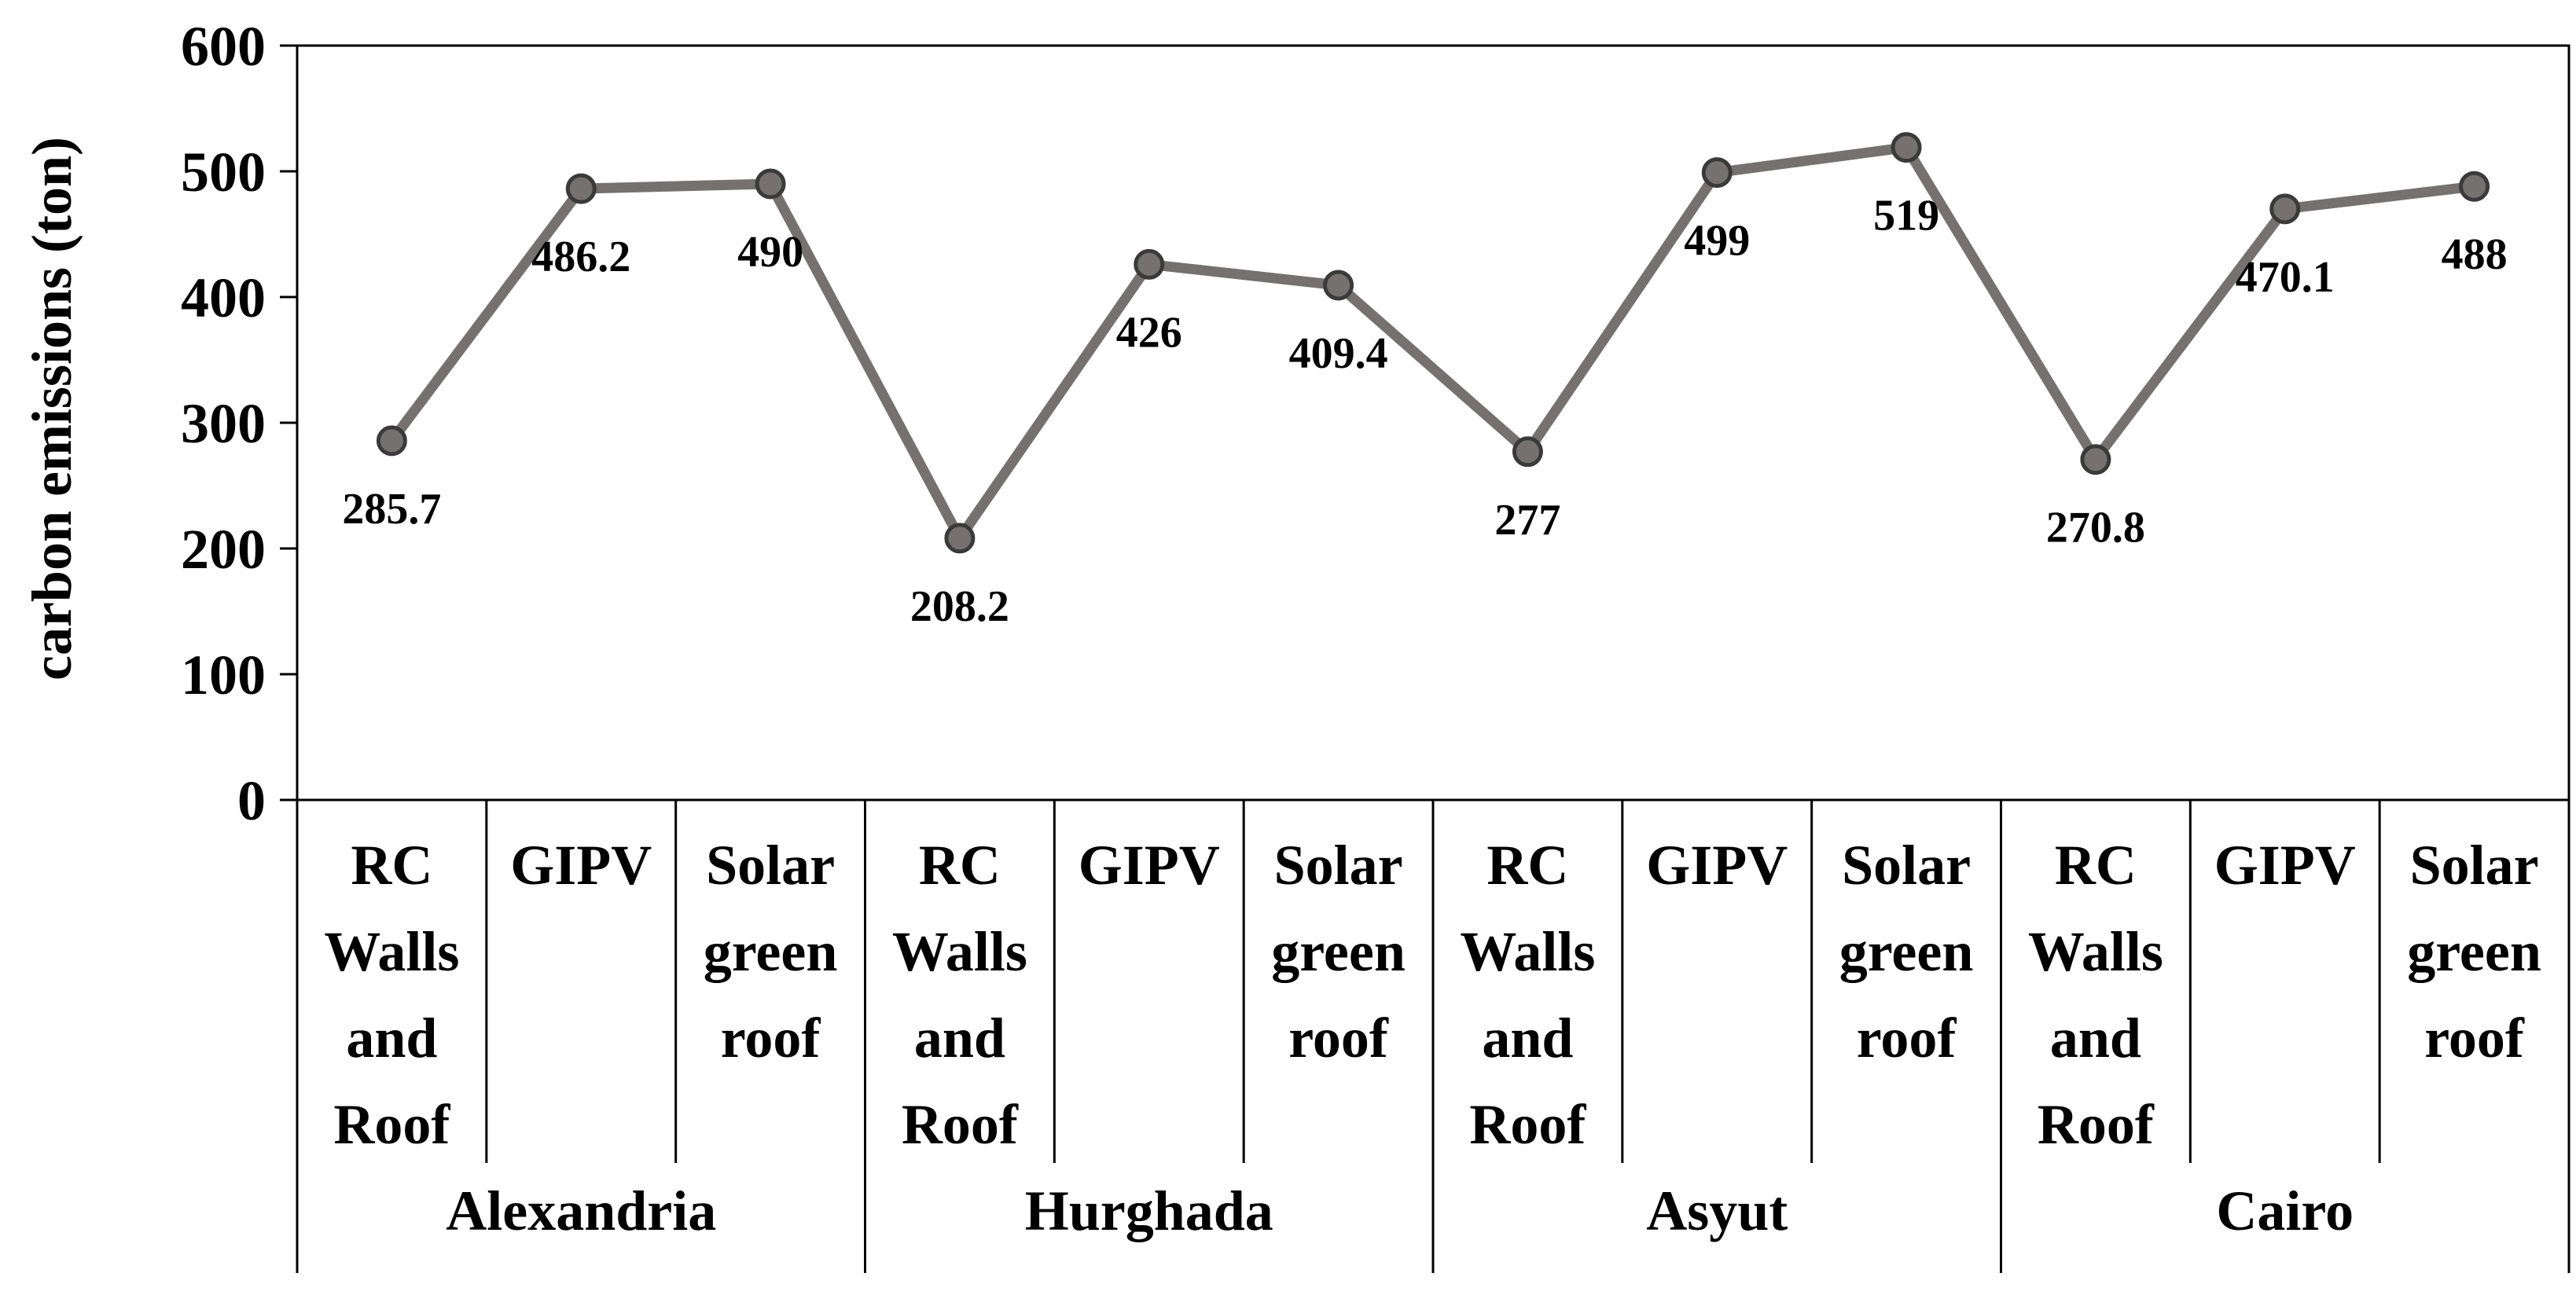  I want to click on y-tick-label: 500, so click(223, 172).